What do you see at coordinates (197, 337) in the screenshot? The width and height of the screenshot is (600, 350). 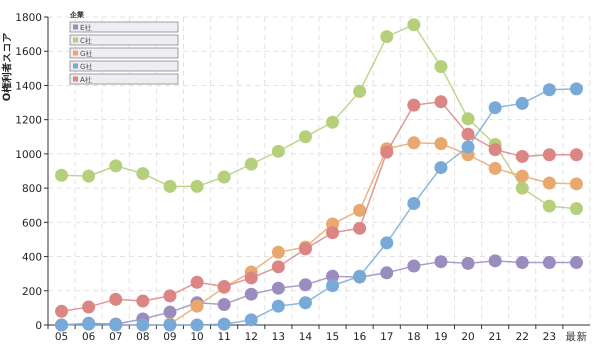 I see `x-tick-label: 10` at bounding box center [197, 337].